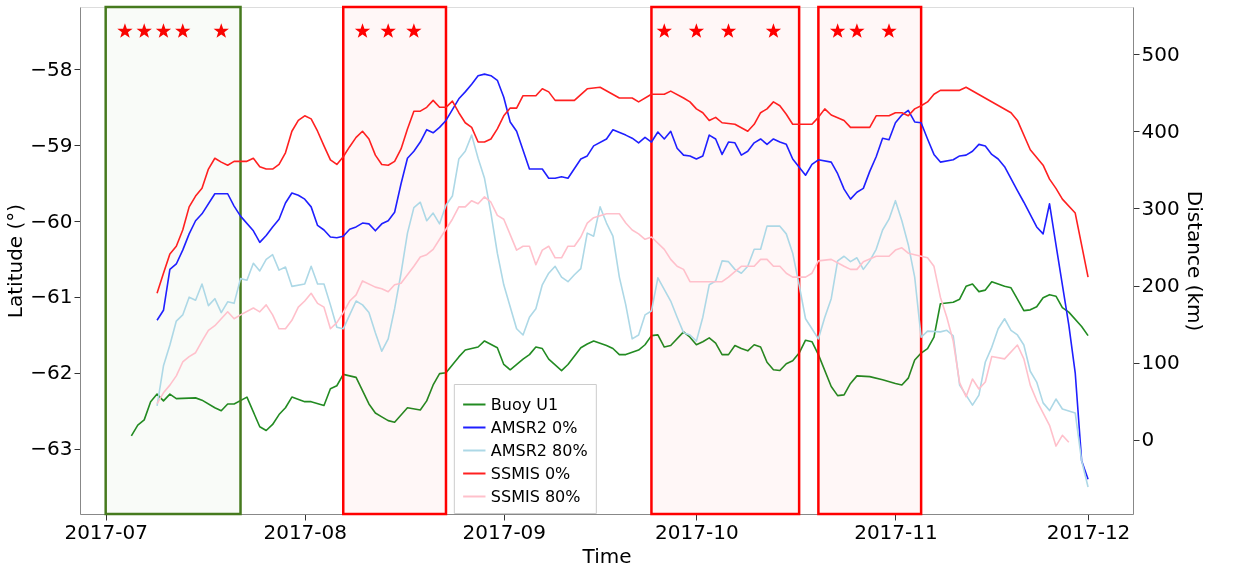 This screenshot has width=1234, height=568. Describe the element at coordinates (606, 555) in the screenshot. I see `x-axis-title: Time` at that location.